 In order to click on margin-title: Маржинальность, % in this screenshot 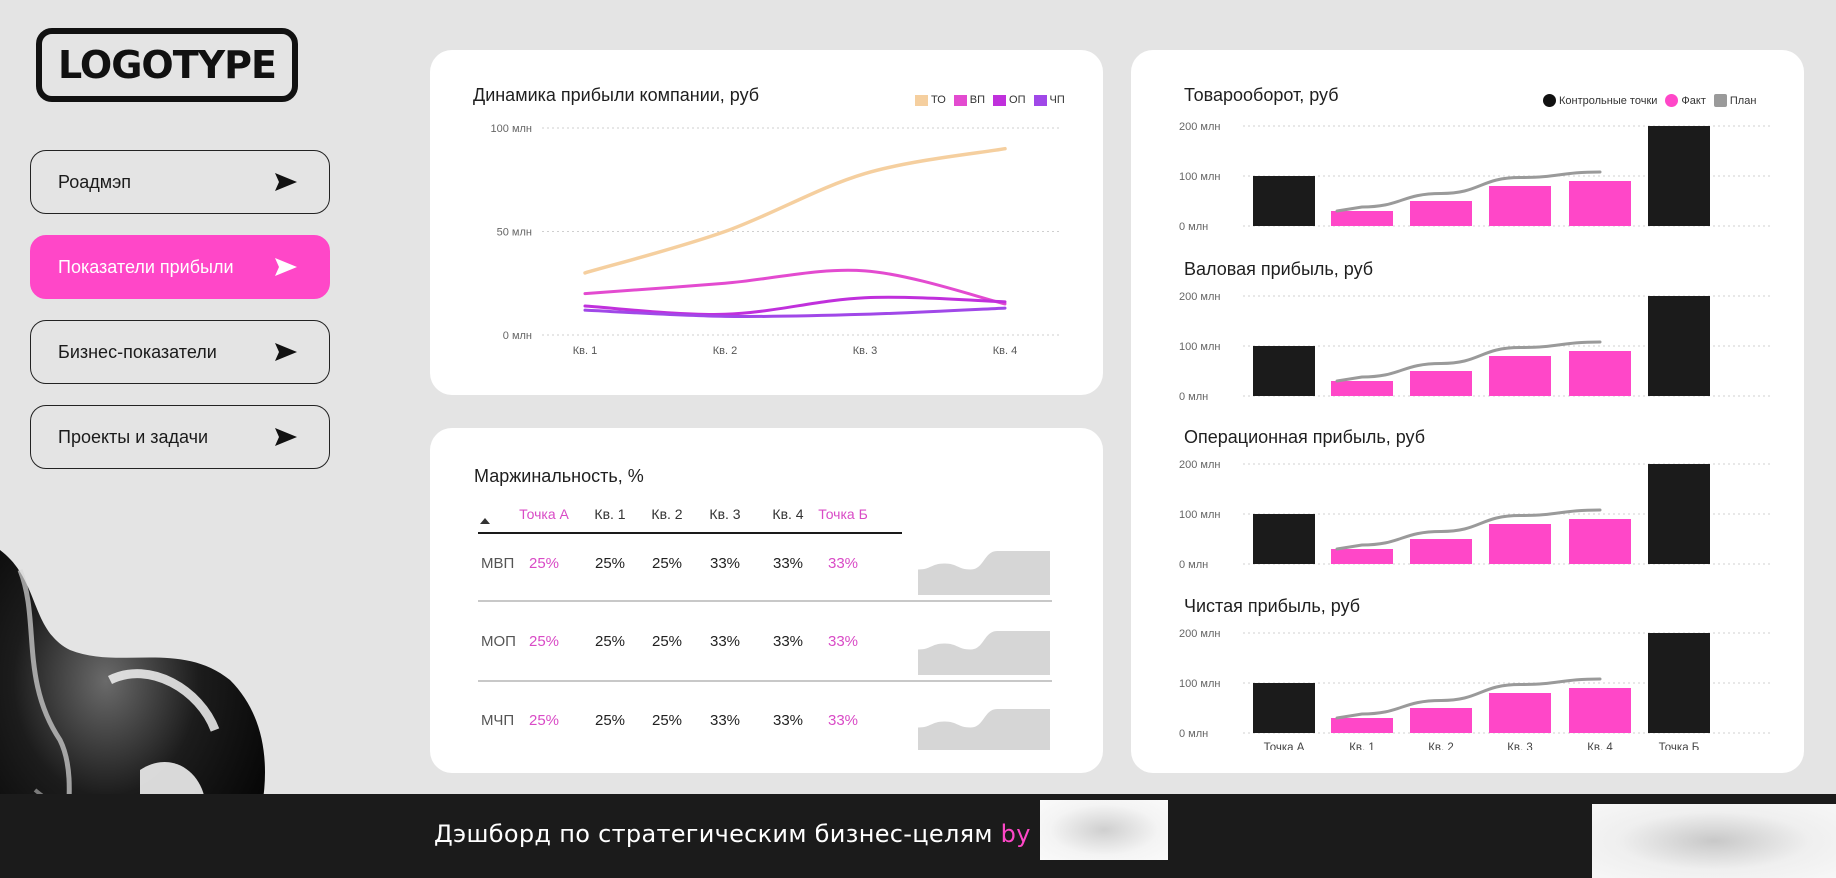, I will do `click(559, 476)`.